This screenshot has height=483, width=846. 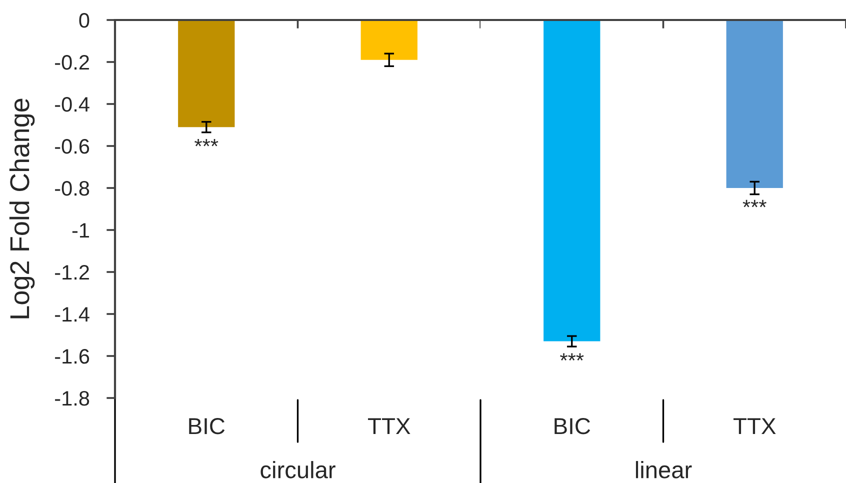 What do you see at coordinates (298, 469) in the screenshot?
I see `x-axis-title: circular` at bounding box center [298, 469].